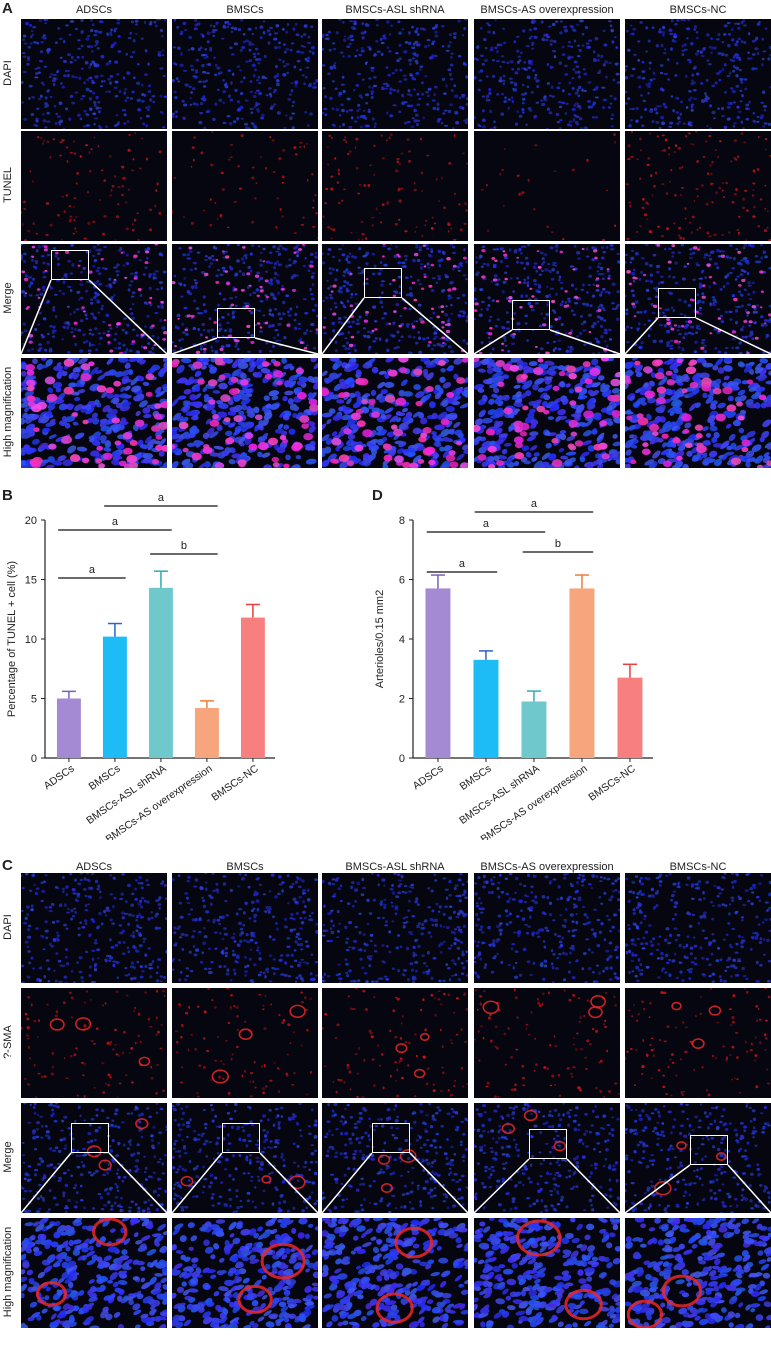  Describe the element at coordinates (31, 581) in the screenshot. I see `y-tick-label: 15` at that location.